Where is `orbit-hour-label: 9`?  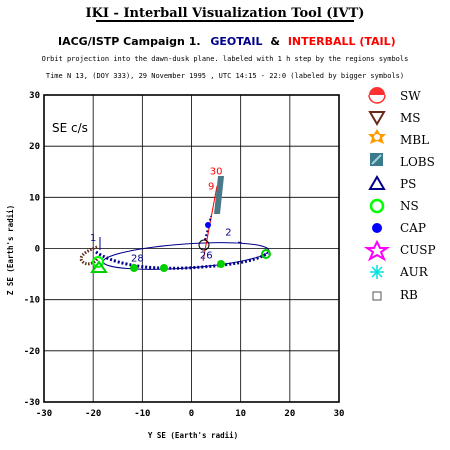
orbit-hour-label: 9 is located at coordinates (211, 187).